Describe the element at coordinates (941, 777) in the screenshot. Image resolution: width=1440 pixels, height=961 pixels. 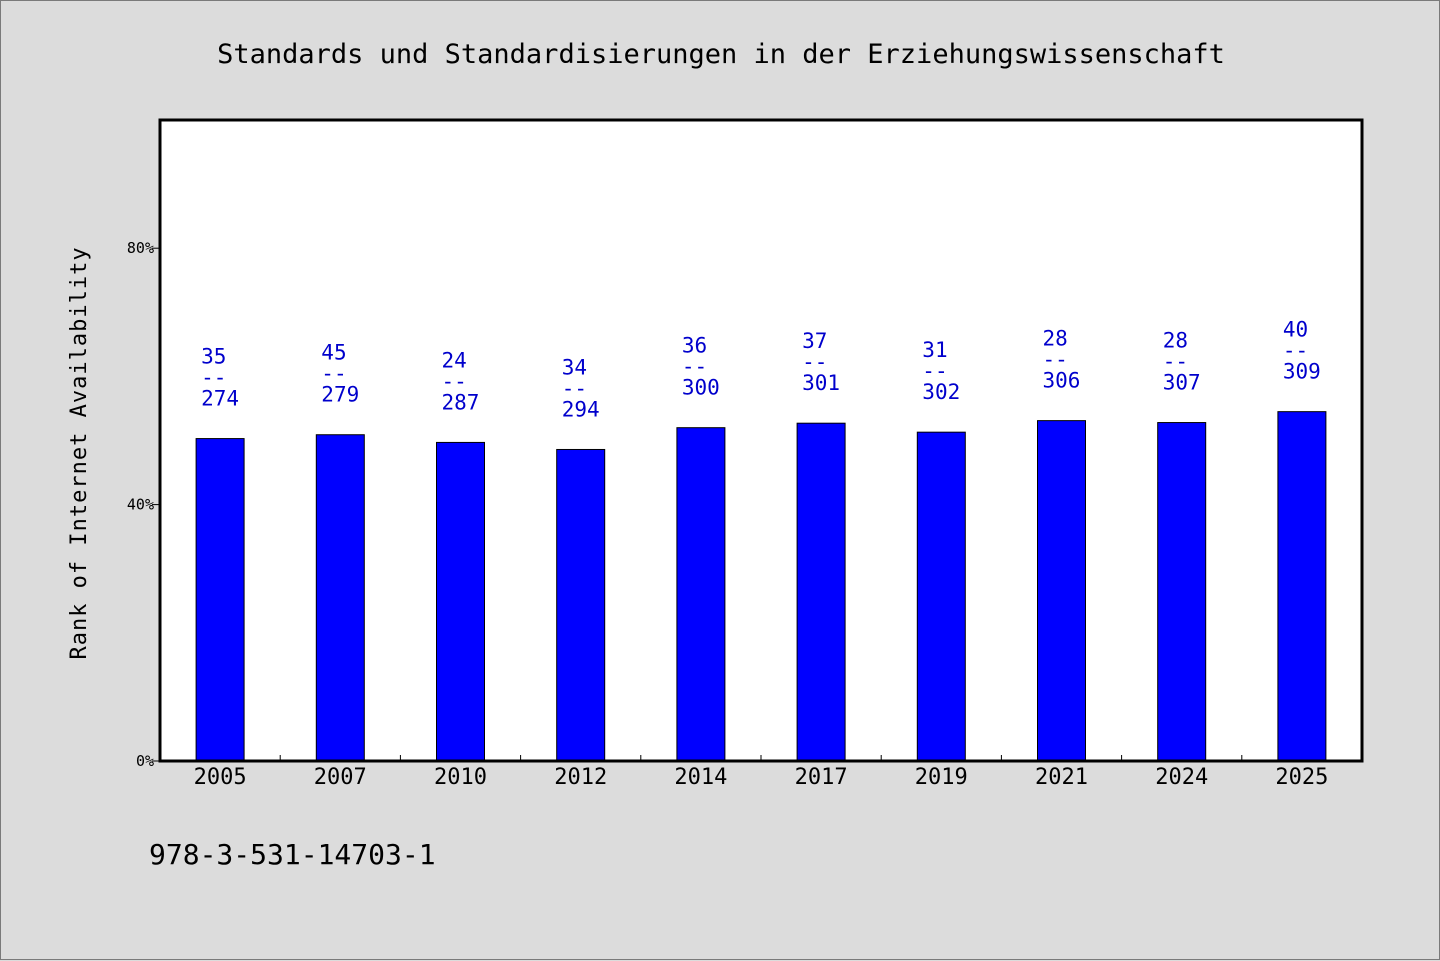
I see `x-tick-label: 2019` at that location.